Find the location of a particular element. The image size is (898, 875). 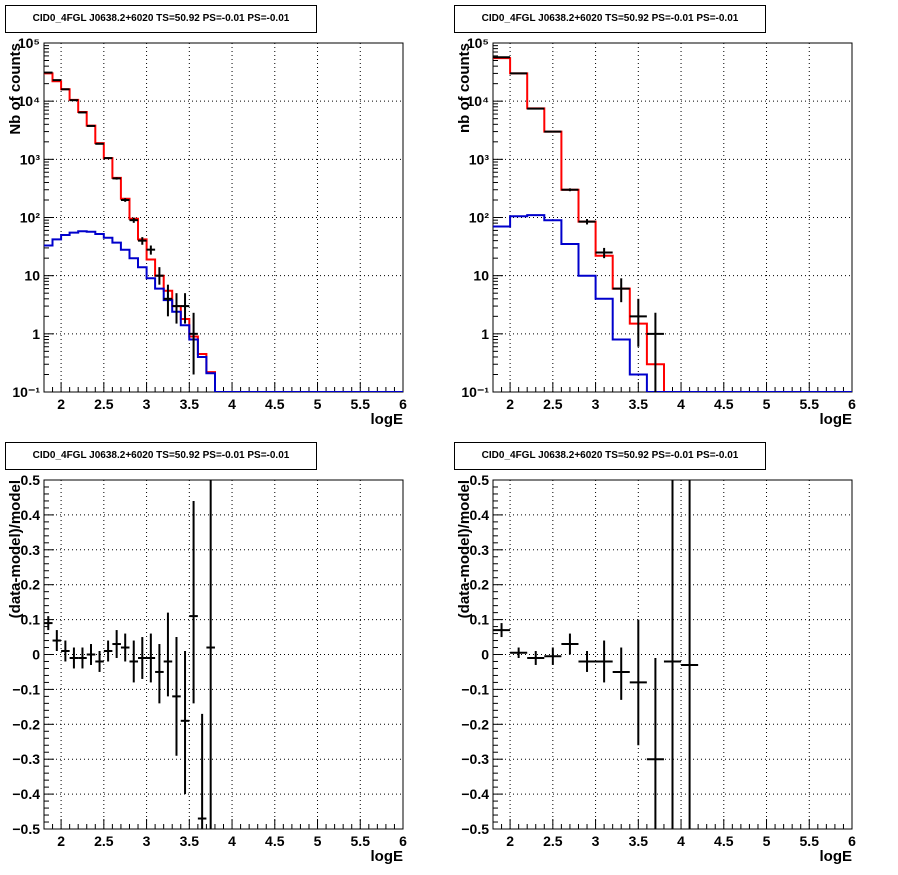

series-0-step-line is located at coordinates (223, 232).